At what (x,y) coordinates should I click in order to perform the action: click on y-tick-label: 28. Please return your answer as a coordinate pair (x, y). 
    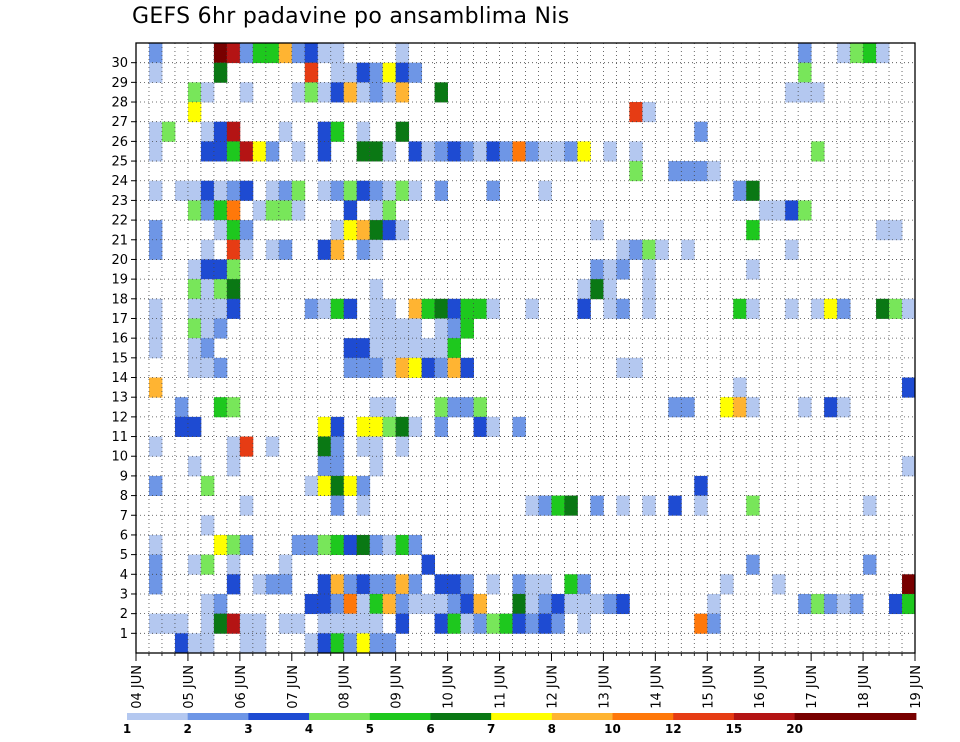
    Looking at the image, I should click on (119, 103).